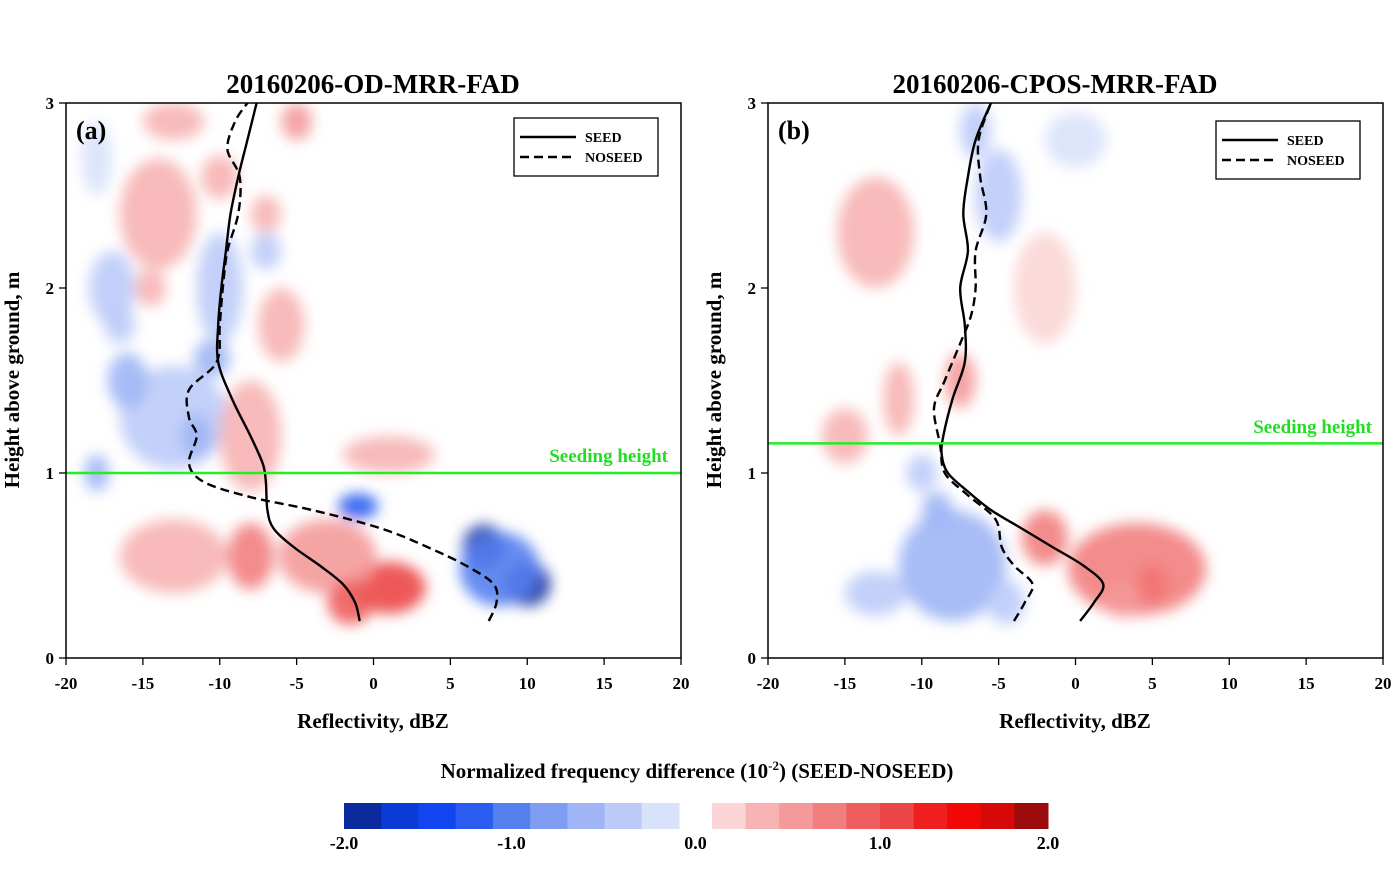 This screenshot has width=1395, height=896. Describe the element at coordinates (1305, 141) in the screenshot. I see `legend-seed-label-b: SEED` at that location.